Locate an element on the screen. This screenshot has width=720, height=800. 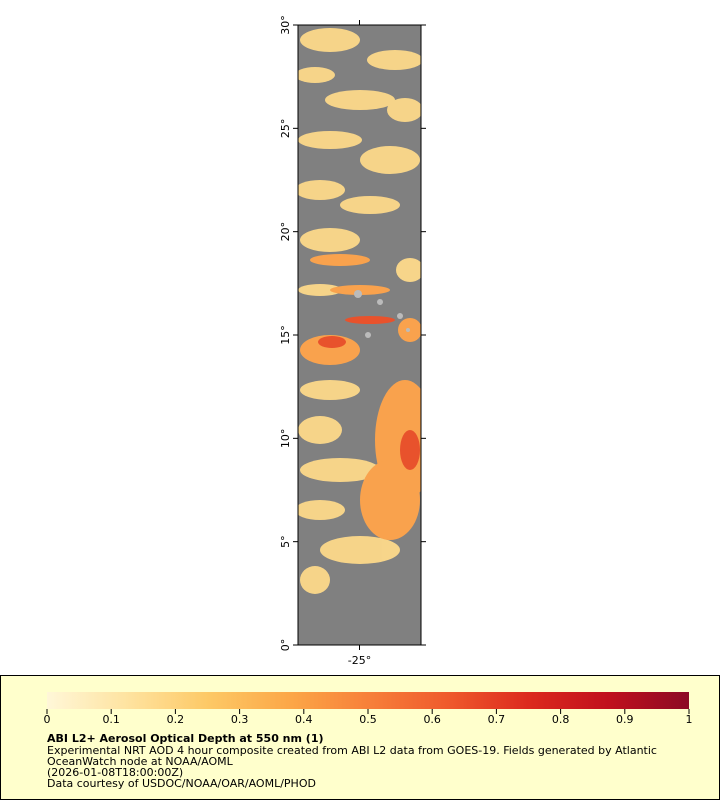
colorbar is located at coordinates (368, 700).